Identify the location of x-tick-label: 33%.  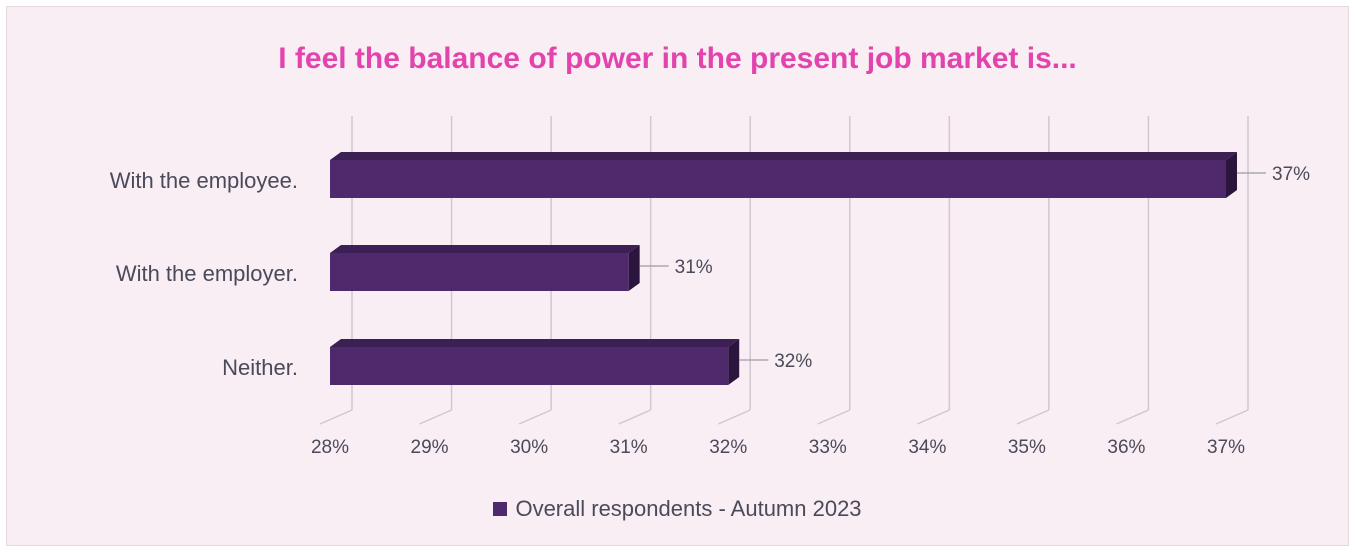
(828, 447).